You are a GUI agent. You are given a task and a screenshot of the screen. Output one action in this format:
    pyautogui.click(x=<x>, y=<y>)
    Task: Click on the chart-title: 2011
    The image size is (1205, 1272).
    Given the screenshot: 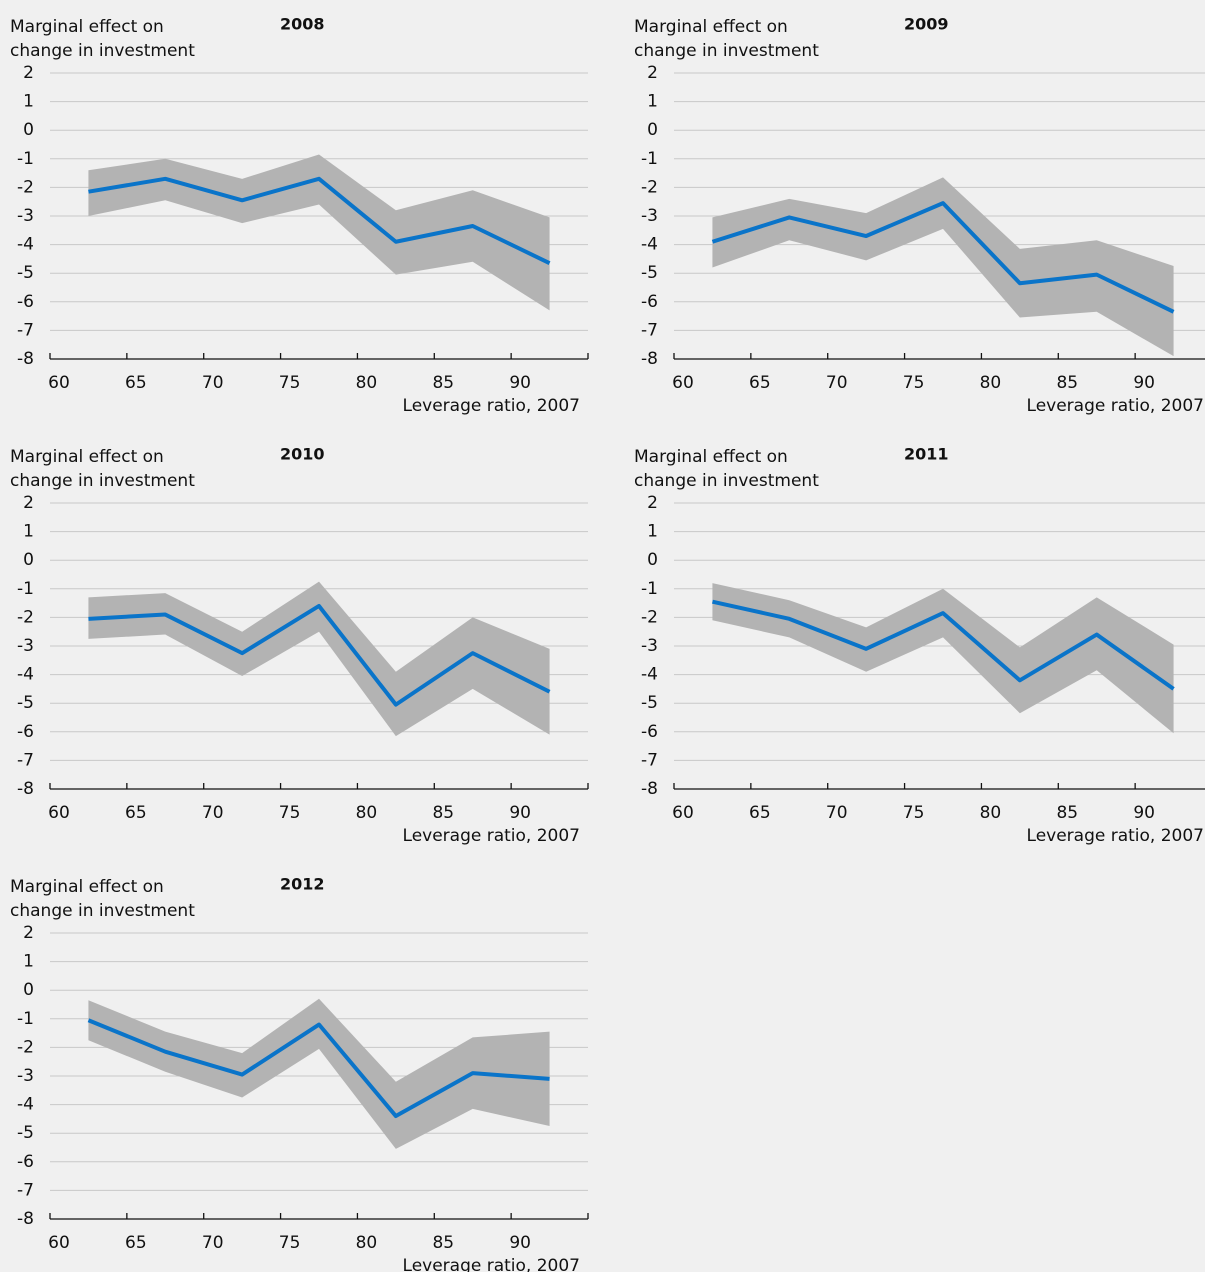 What is the action you would take?
    pyautogui.click(x=926, y=454)
    